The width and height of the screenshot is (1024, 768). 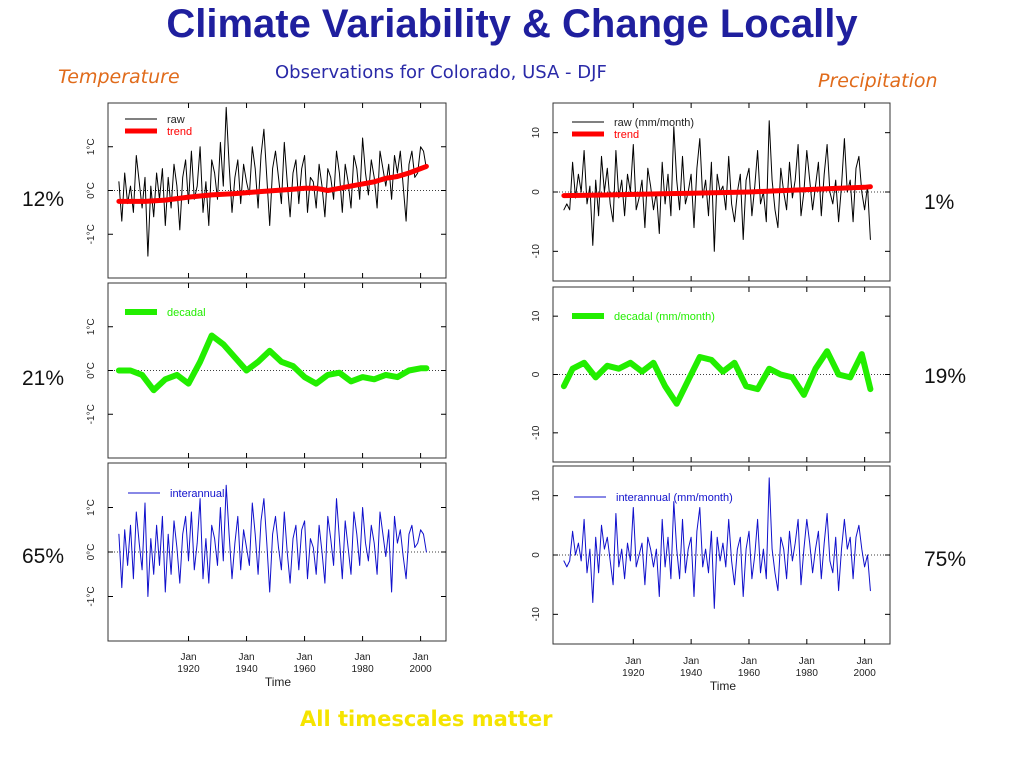 What do you see at coordinates (43, 199) in the screenshot?
I see `temp-raw-percent: 12%` at bounding box center [43, 199].